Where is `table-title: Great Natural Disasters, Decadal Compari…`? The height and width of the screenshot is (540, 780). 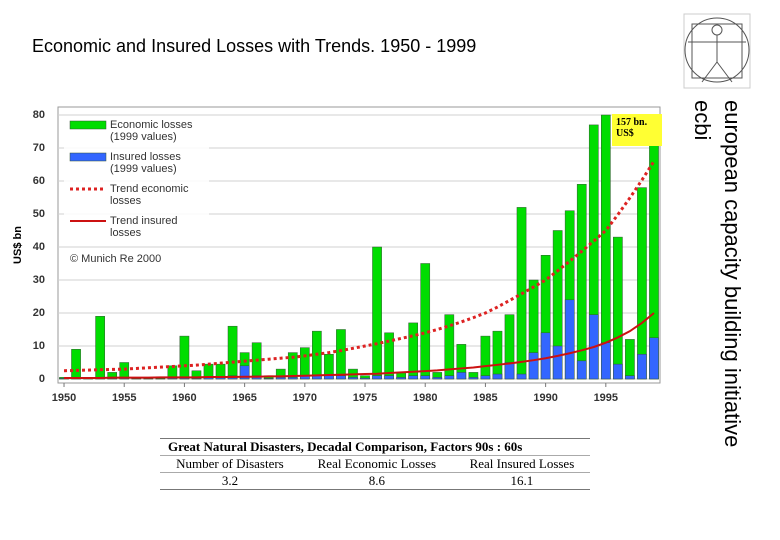 table-title: Great Natural Disasters, Decadal Compari… is located at coordinates (375, 447).